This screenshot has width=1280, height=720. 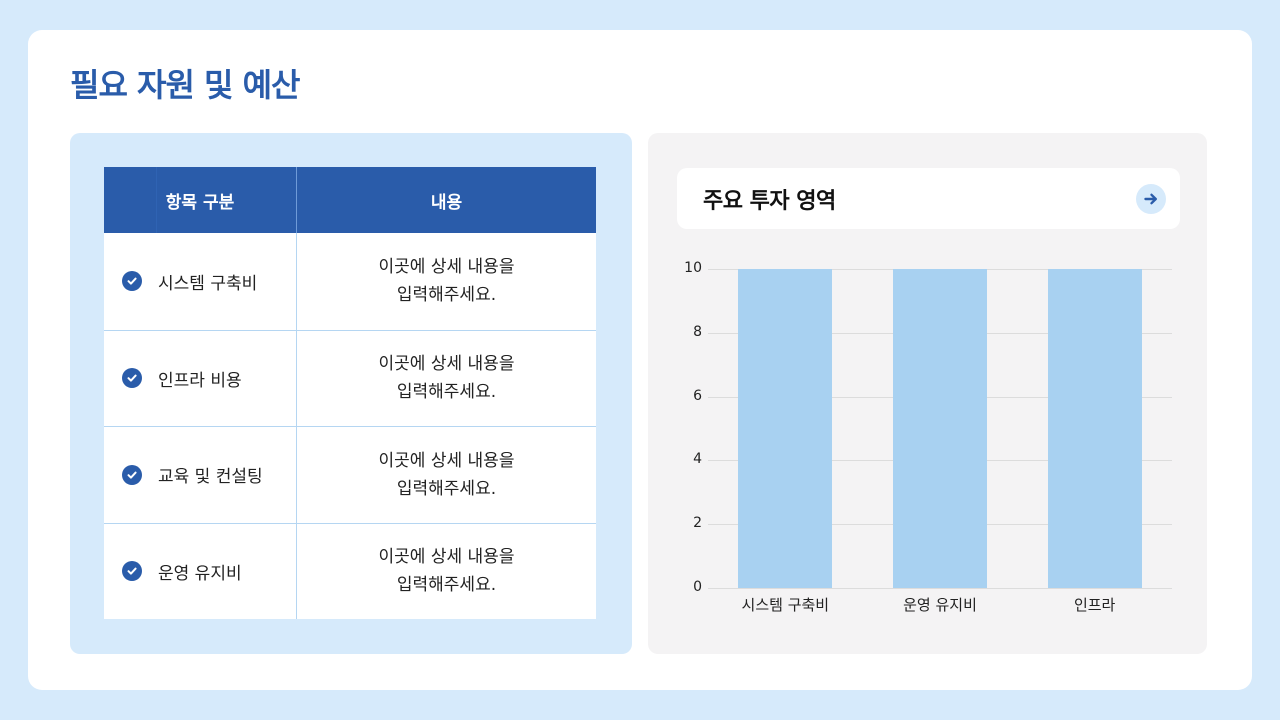 I want to click on arrow-right-button, so click(x=1151, y=198).